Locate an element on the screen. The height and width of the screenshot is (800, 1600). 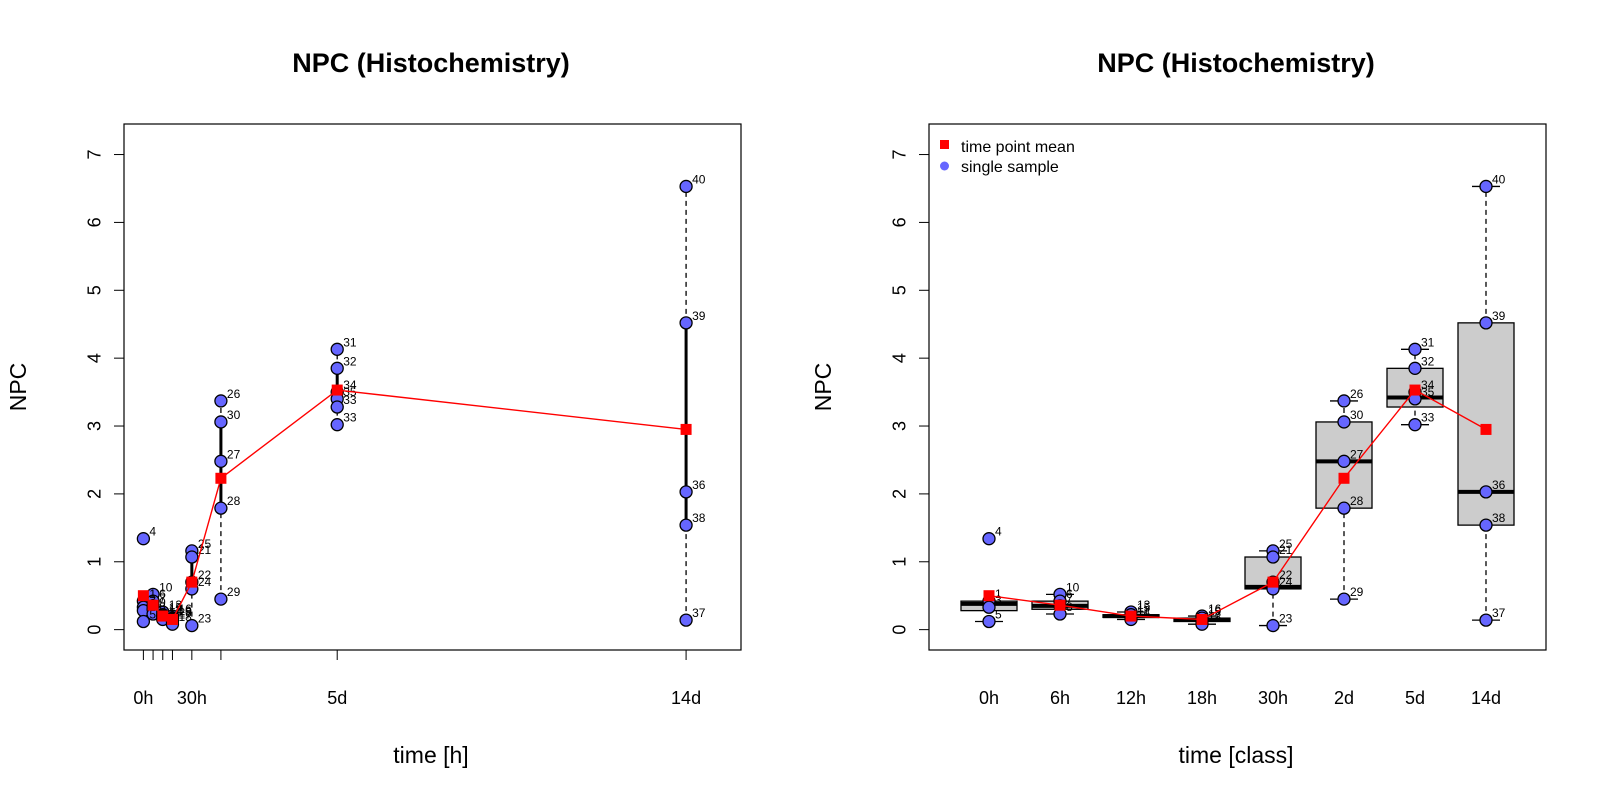
legend-sample-marker is located at coordinates (944, 166).